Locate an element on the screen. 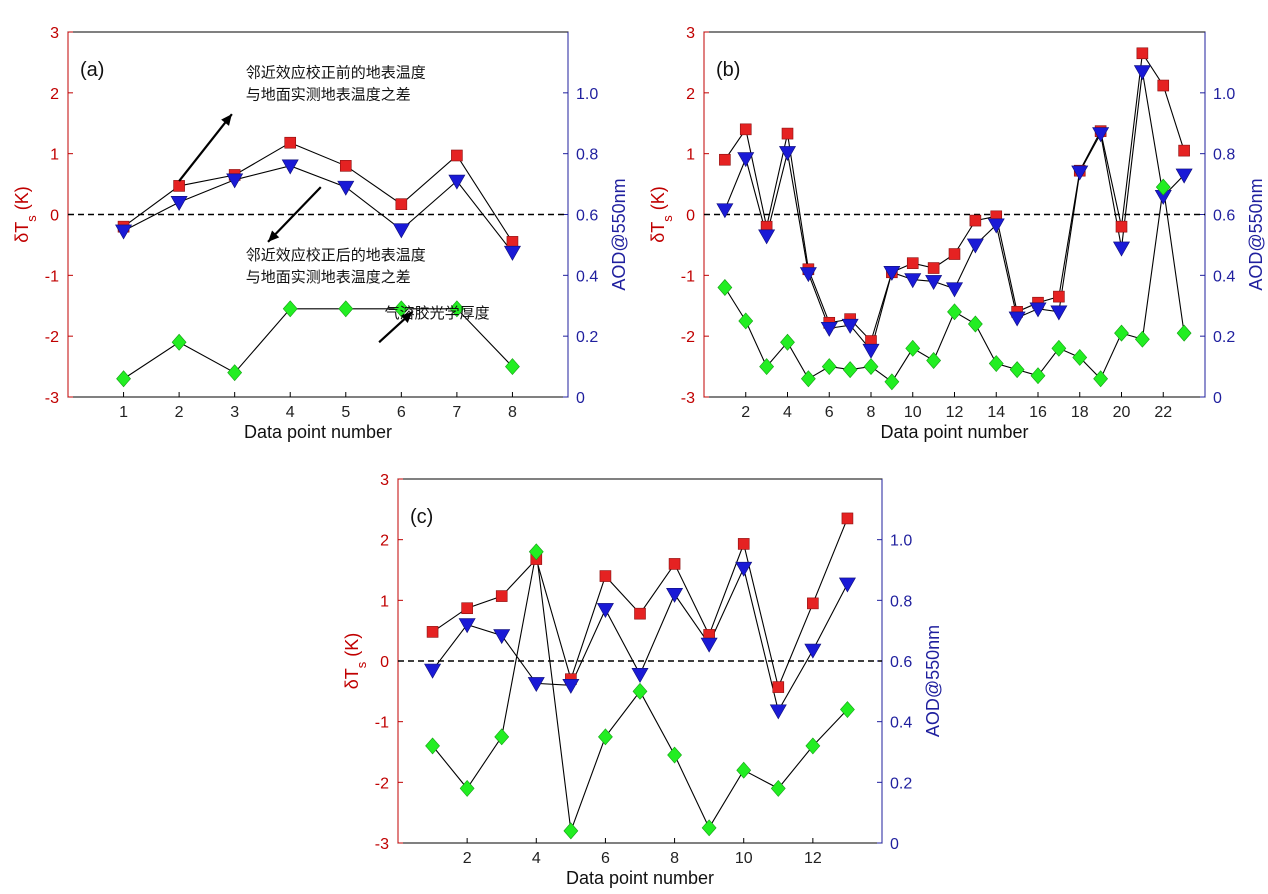  y2-tick-label: 0.4 is located at coordinates (587, 276).